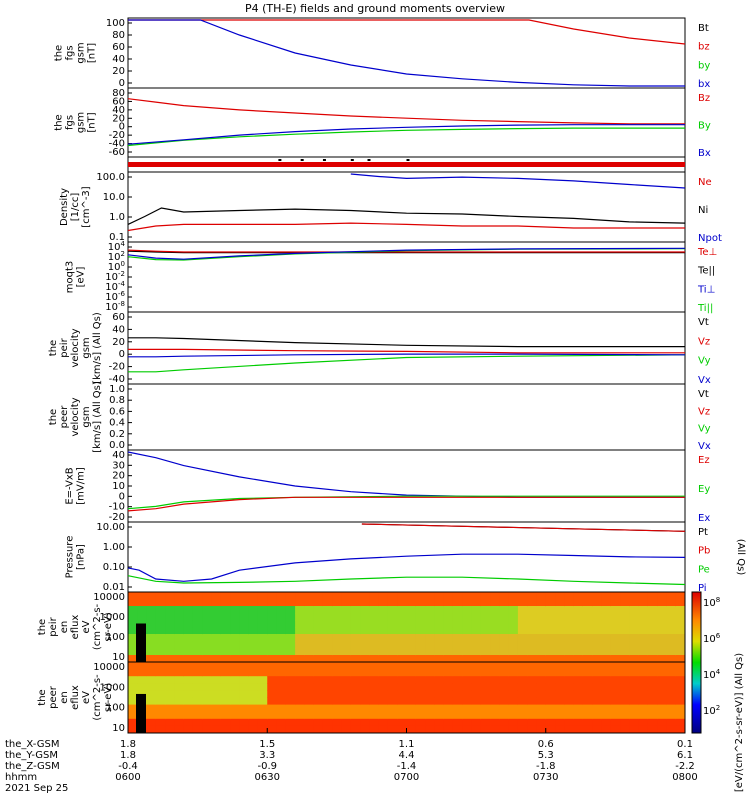 Image resolution: width=750 pixels, height=800 pixels. Describe the element at coordinates (704, 489) in the screenshot. I see `legend-Ey: Ey` at that location.